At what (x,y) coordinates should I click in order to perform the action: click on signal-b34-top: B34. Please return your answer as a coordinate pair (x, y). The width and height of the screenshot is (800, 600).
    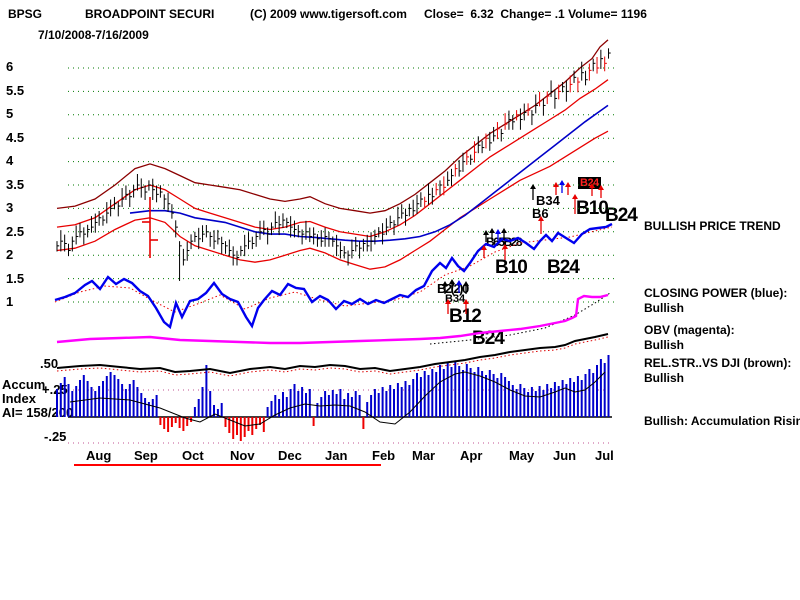
    Looking at the image, I should click on (548, 200).